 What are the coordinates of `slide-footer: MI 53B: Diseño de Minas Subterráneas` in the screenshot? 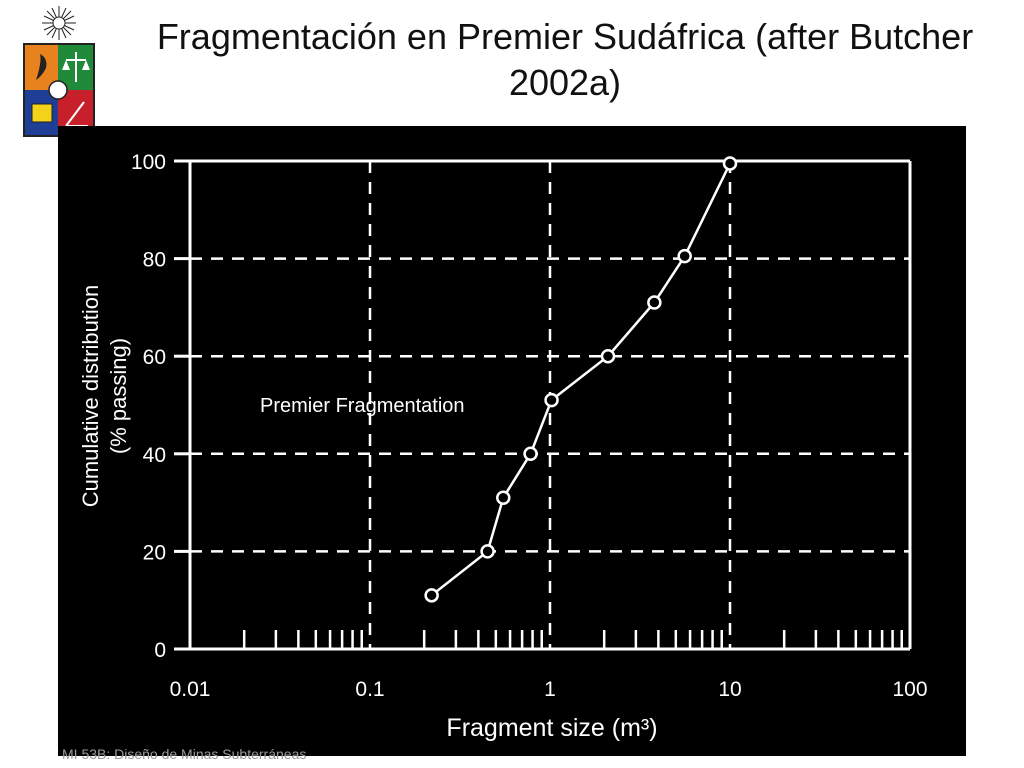 It's located at (184, 754).